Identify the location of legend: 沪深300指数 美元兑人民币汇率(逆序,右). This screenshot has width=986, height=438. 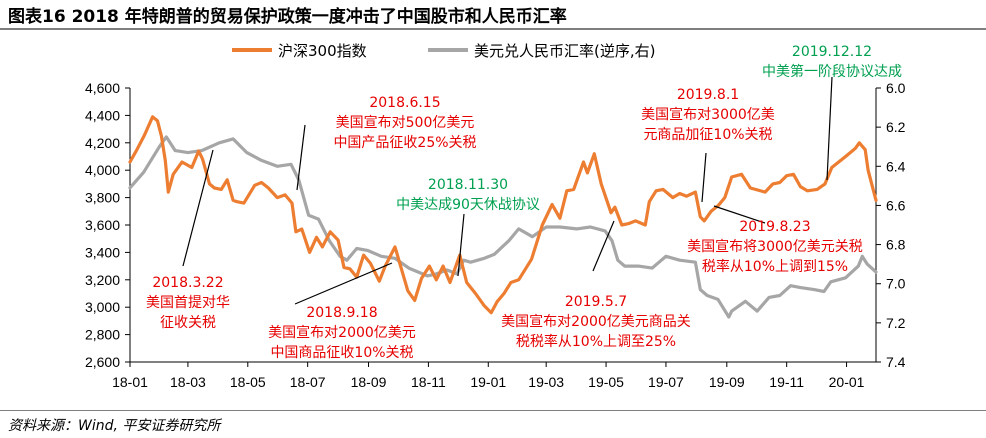
(443, 51).